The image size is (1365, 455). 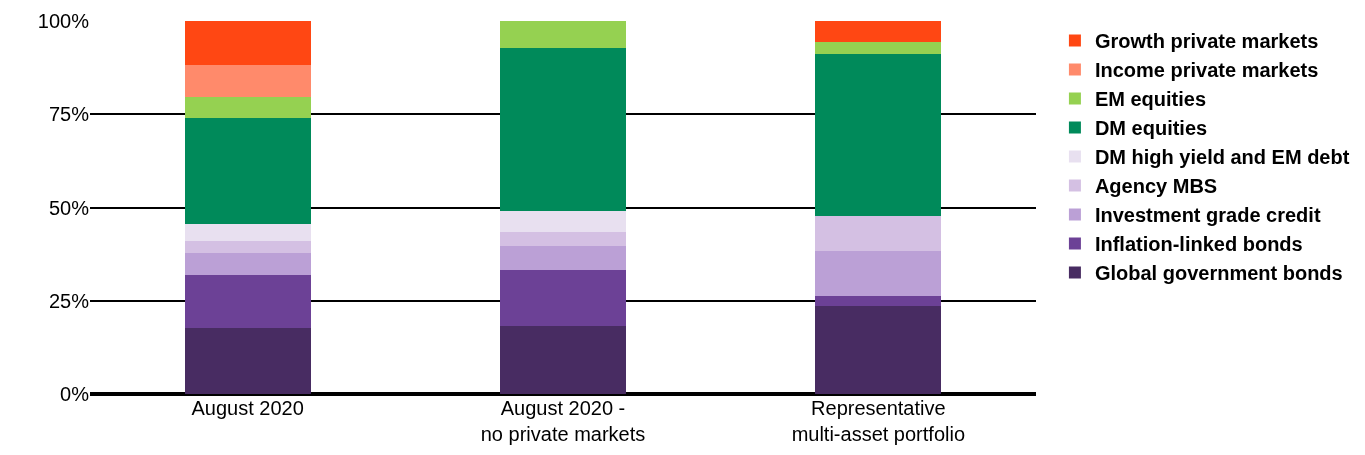 What do you see at coordinates (1150, 99) in the screenshot?
I see `legend-label: EM equities` at bounding box center [1150, 99].